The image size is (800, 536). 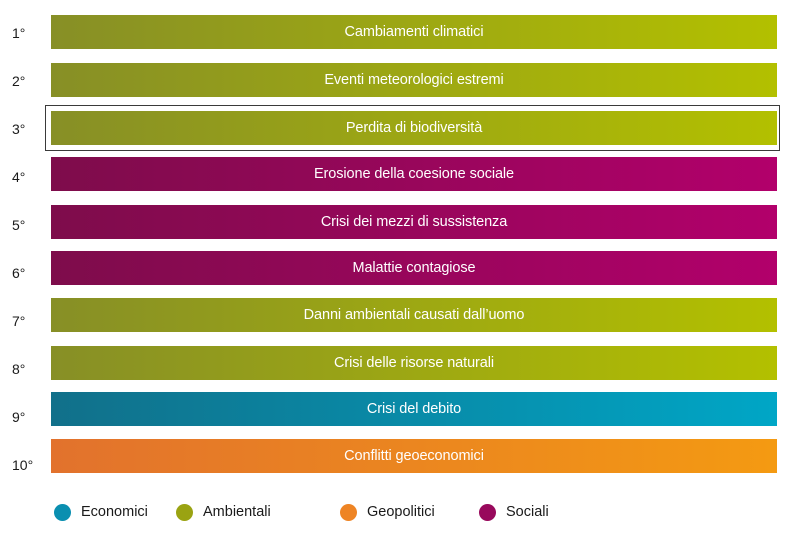 What do you see at coordinates (414, 268) in the screenshot?
I see `risk-bar-sociali: Malattie contagiose` at bounding box center [414, 268].